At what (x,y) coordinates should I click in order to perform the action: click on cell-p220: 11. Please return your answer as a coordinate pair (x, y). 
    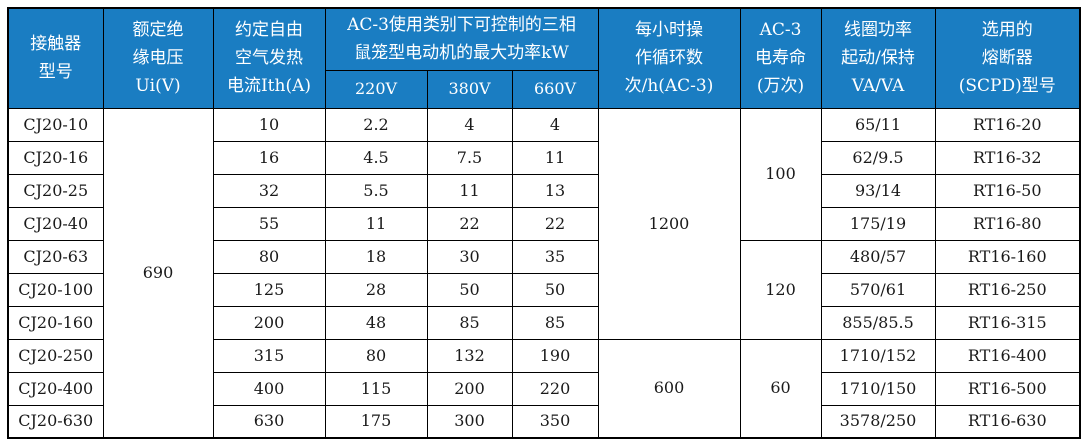
    Looking at the image, I should click on (376, 223).